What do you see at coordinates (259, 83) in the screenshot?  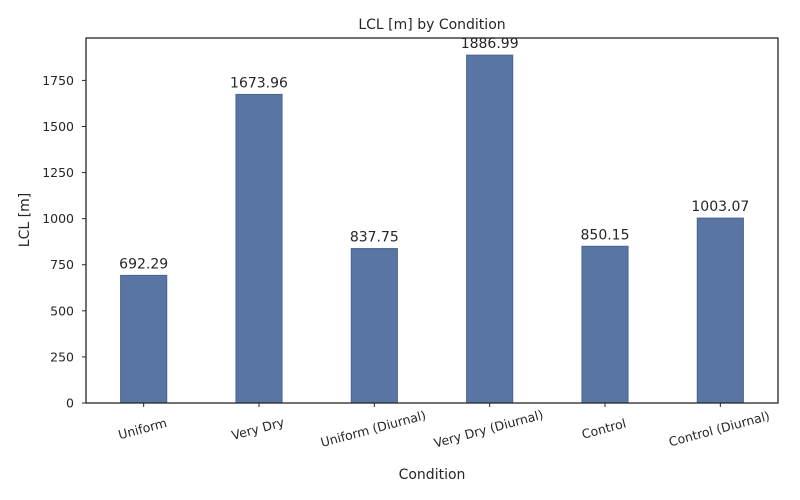 I see `bar-value-label: 1673.96` at bounding box center [259, 83].